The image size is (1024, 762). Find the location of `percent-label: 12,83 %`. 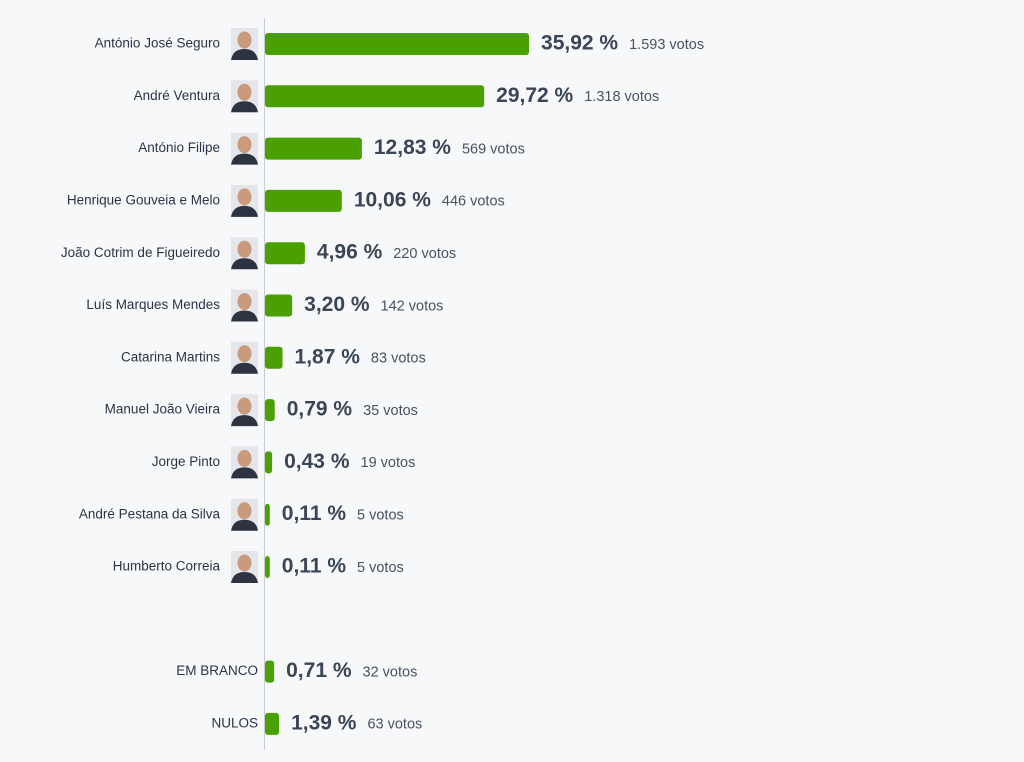

percent-label: 12,83 % is located at coordinates (412, 147).